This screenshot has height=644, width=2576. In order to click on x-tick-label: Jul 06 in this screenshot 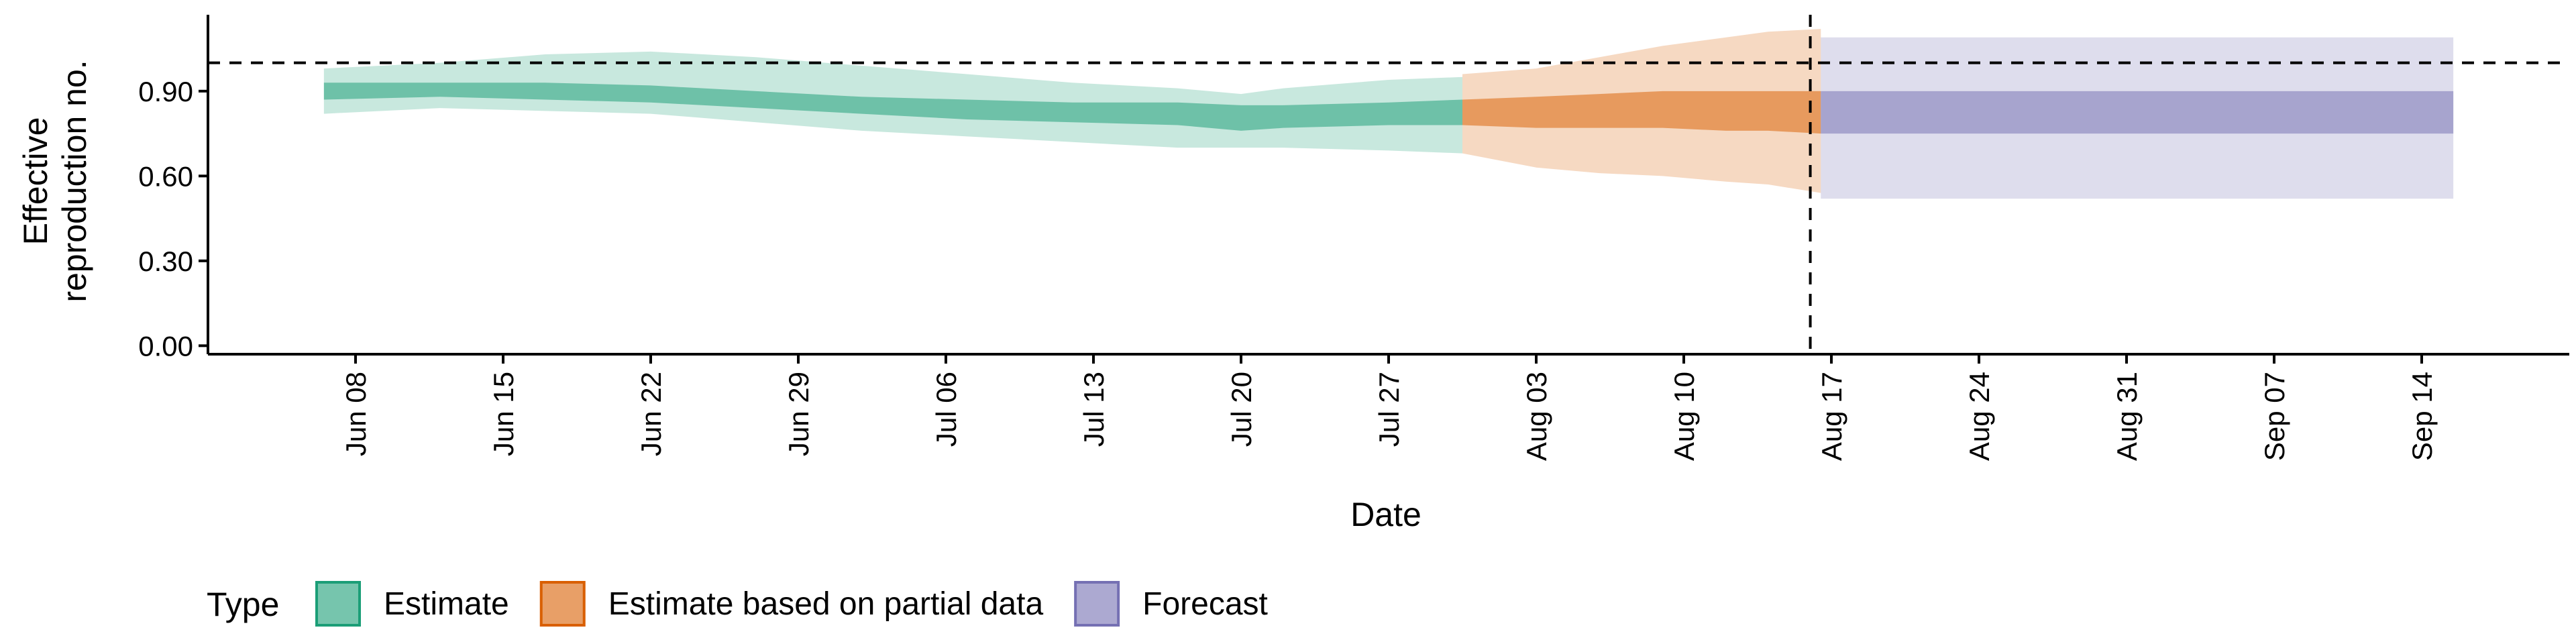, I will do `click(946, 409)`.